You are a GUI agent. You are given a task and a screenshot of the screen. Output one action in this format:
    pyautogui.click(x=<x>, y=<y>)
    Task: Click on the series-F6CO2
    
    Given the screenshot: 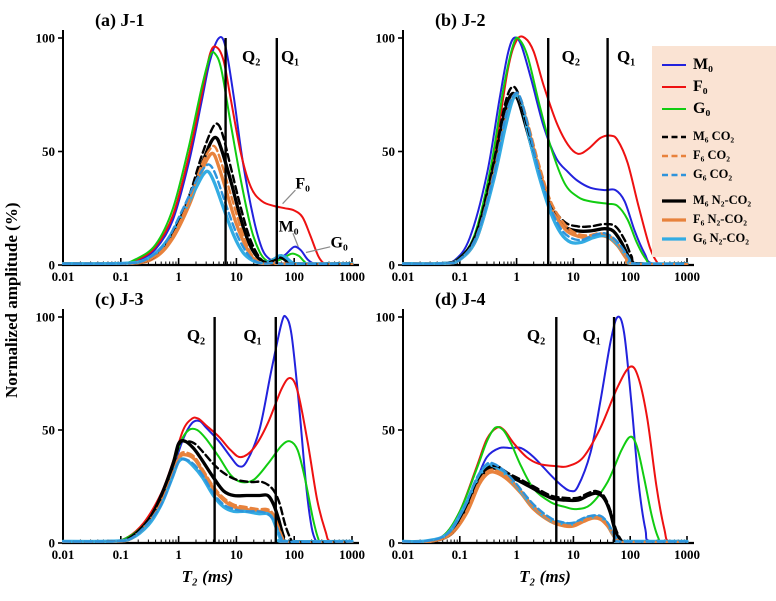 What is the action you would take?
    pyautogui.click(x=545, y=178)
    